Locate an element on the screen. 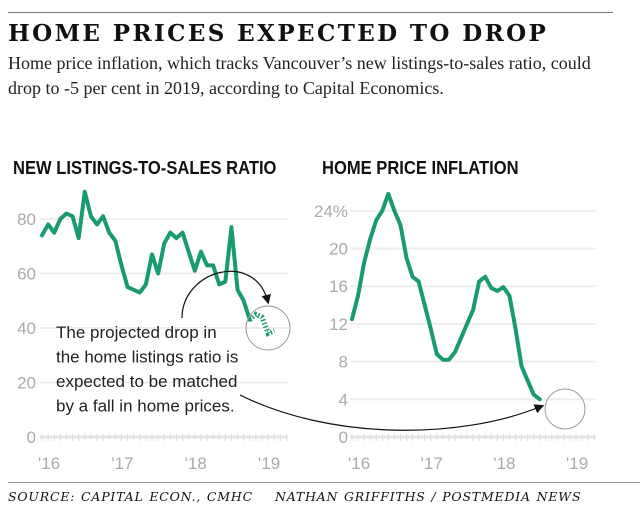  annotation-text: The projected drop in is located at coordinates (136, 332).